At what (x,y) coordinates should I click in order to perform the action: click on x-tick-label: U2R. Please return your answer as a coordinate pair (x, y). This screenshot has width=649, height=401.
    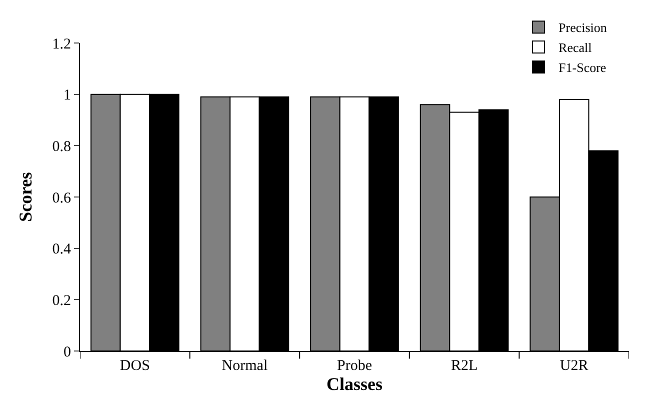
    Looking at the image, I should click on (574, 366).